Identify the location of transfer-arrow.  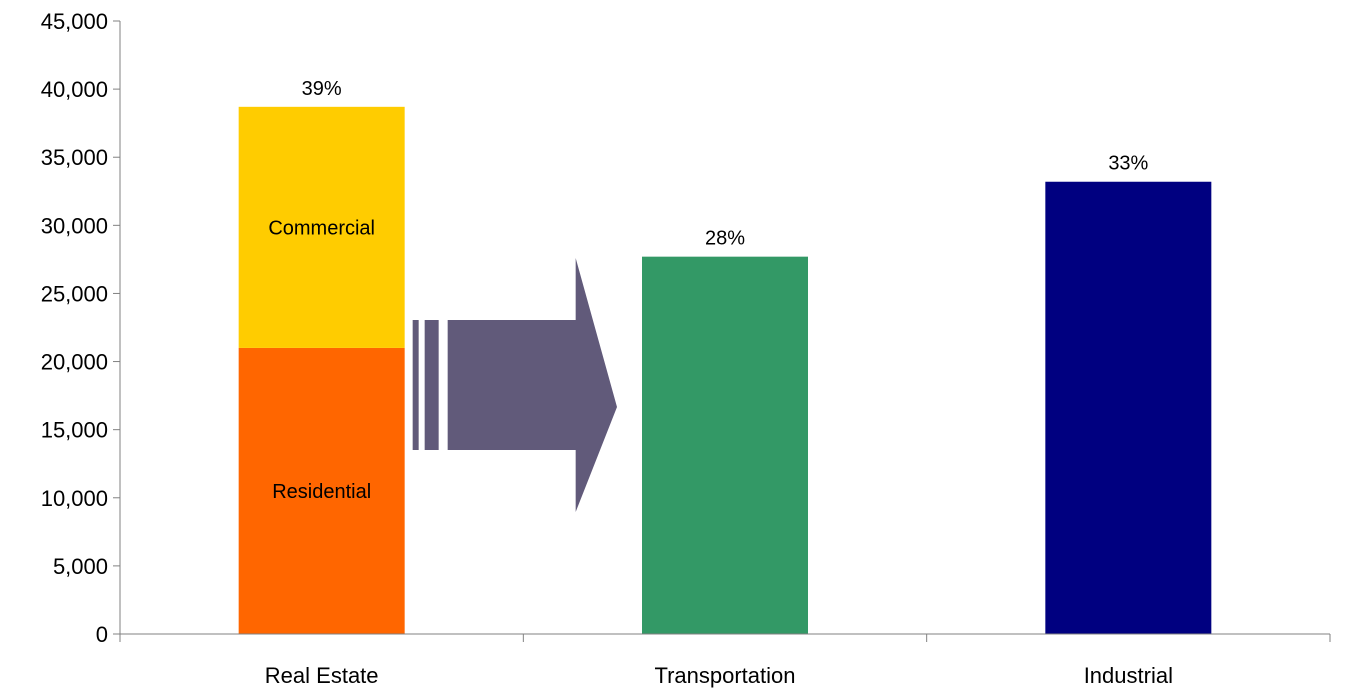
(514, 385).